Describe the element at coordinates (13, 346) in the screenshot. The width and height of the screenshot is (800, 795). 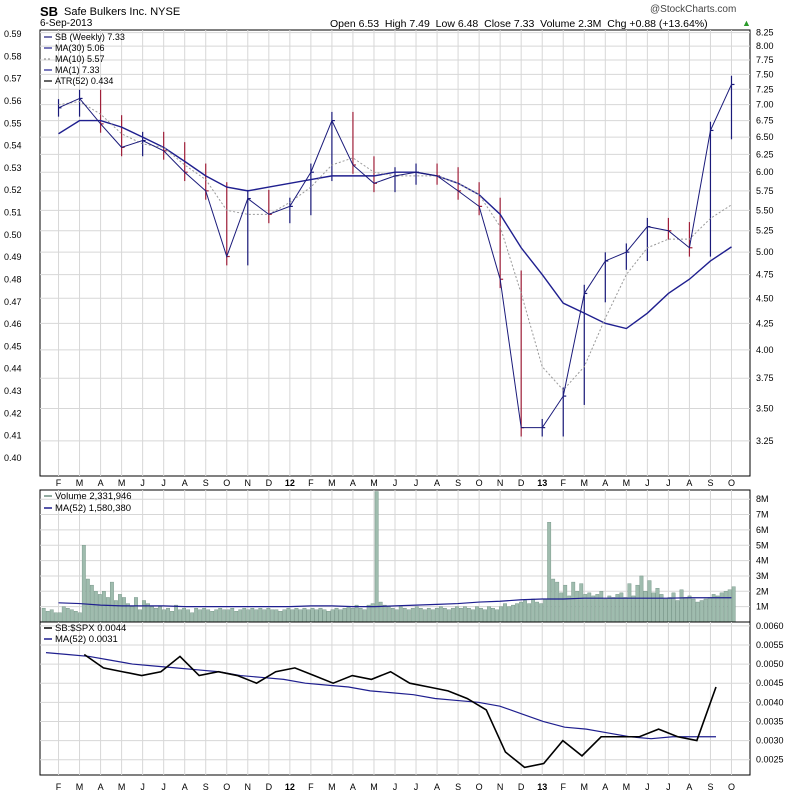
I see `y-left-tick-label: 0.45` at that location.